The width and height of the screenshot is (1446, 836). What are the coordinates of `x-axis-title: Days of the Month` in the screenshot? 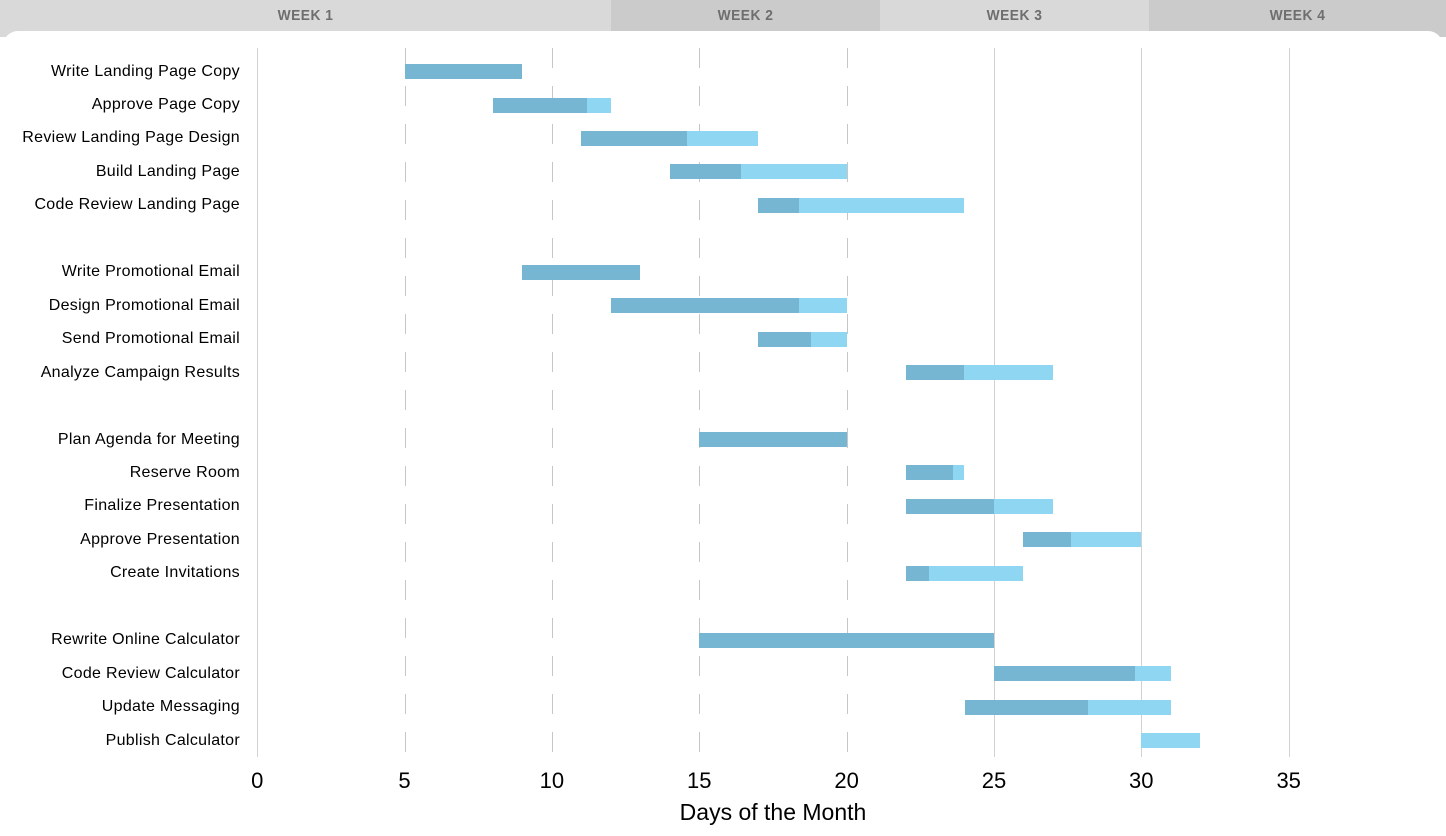 It's located at (773, 812).